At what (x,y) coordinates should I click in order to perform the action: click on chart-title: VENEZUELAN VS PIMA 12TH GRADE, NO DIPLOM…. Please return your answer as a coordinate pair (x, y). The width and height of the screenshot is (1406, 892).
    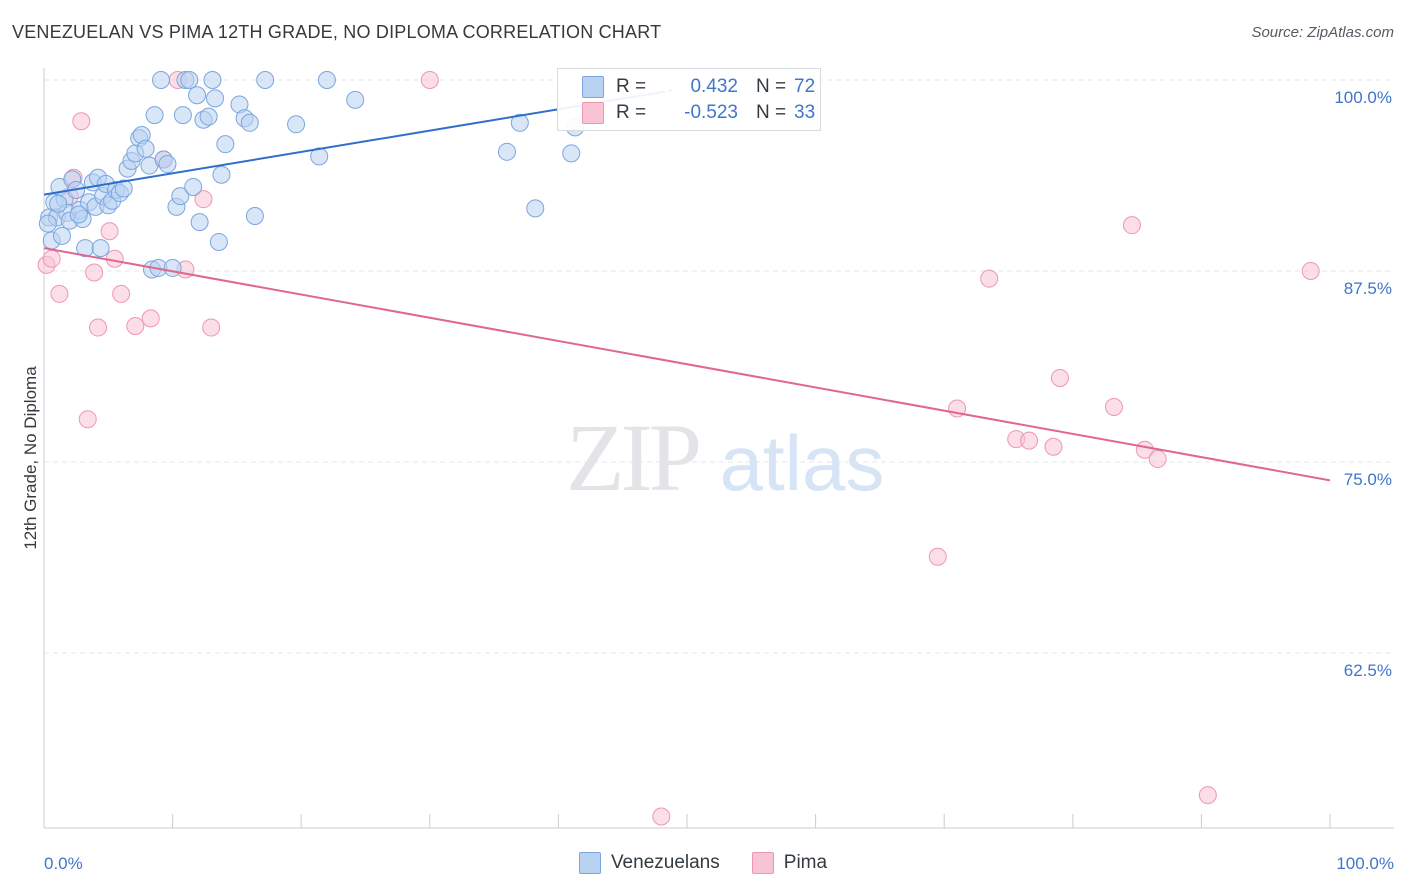
    Looking at the image, I should click on (337, 32).